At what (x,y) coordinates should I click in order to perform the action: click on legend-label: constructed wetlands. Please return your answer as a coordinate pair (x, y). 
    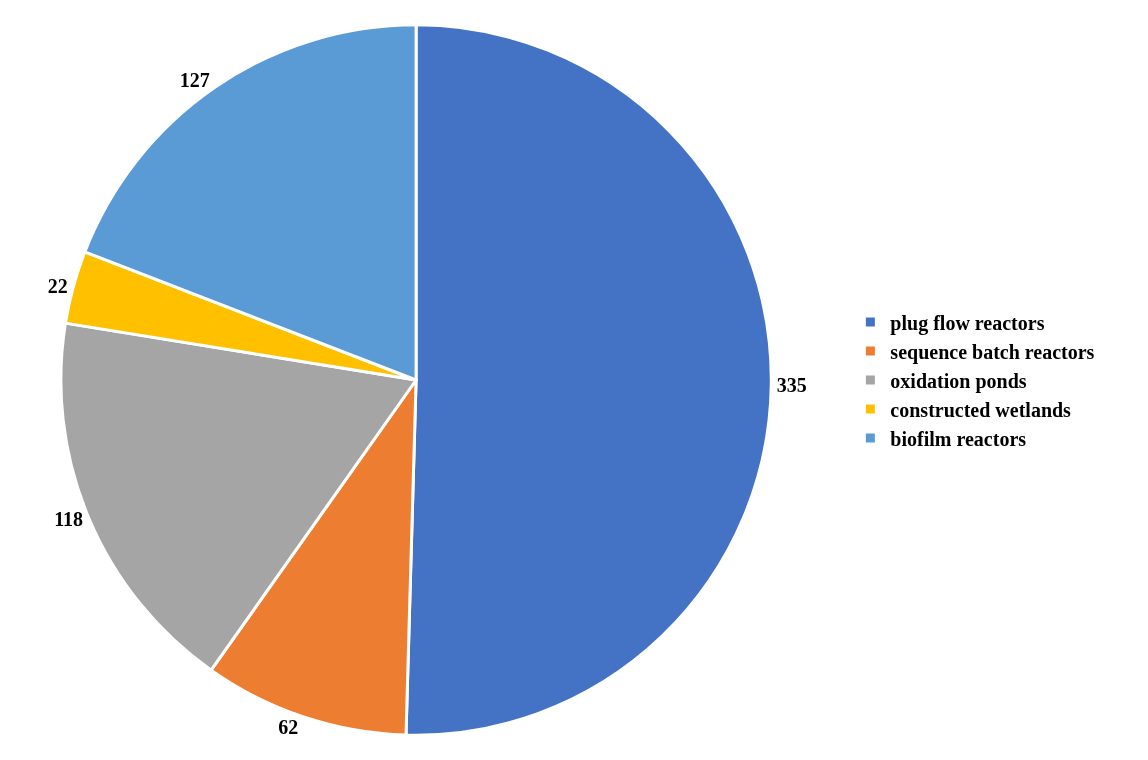
    Looking at the image, I should click on (981, 409).